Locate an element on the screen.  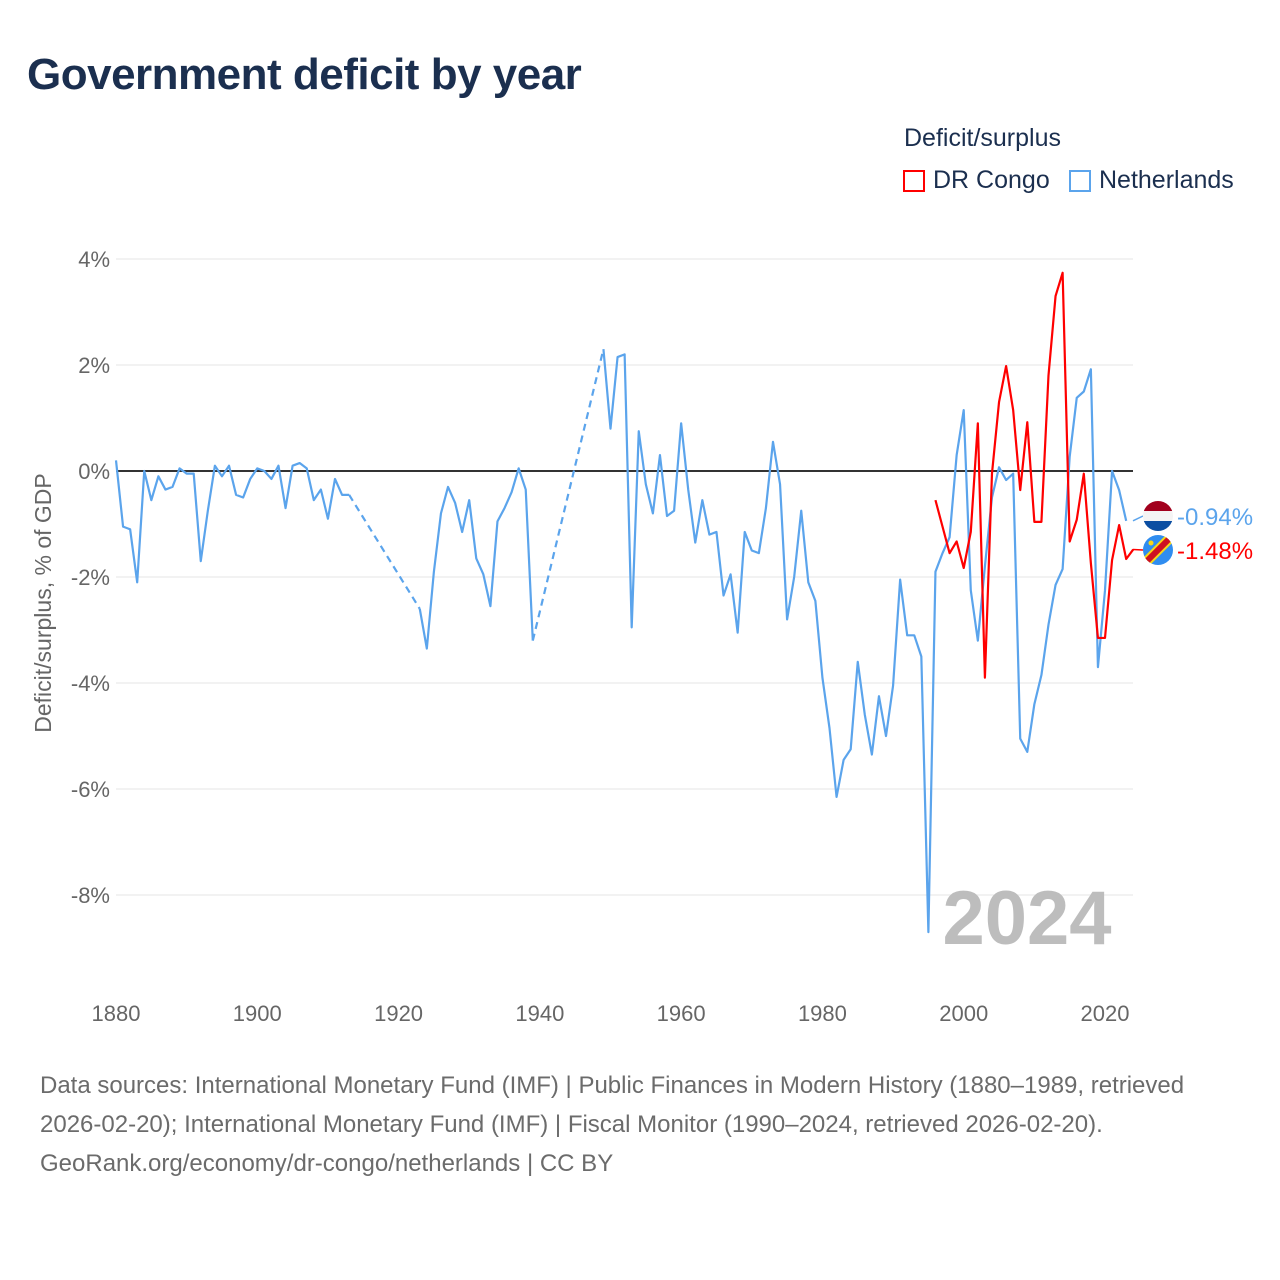
legend-item-netherlands: Netherlands is located at coordinates (1151, 180).